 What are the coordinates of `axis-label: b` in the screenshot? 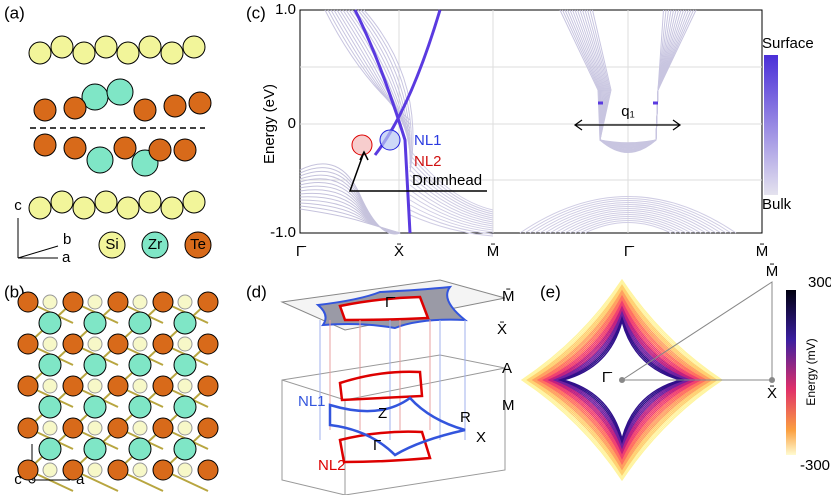 It's located at (67, 239).